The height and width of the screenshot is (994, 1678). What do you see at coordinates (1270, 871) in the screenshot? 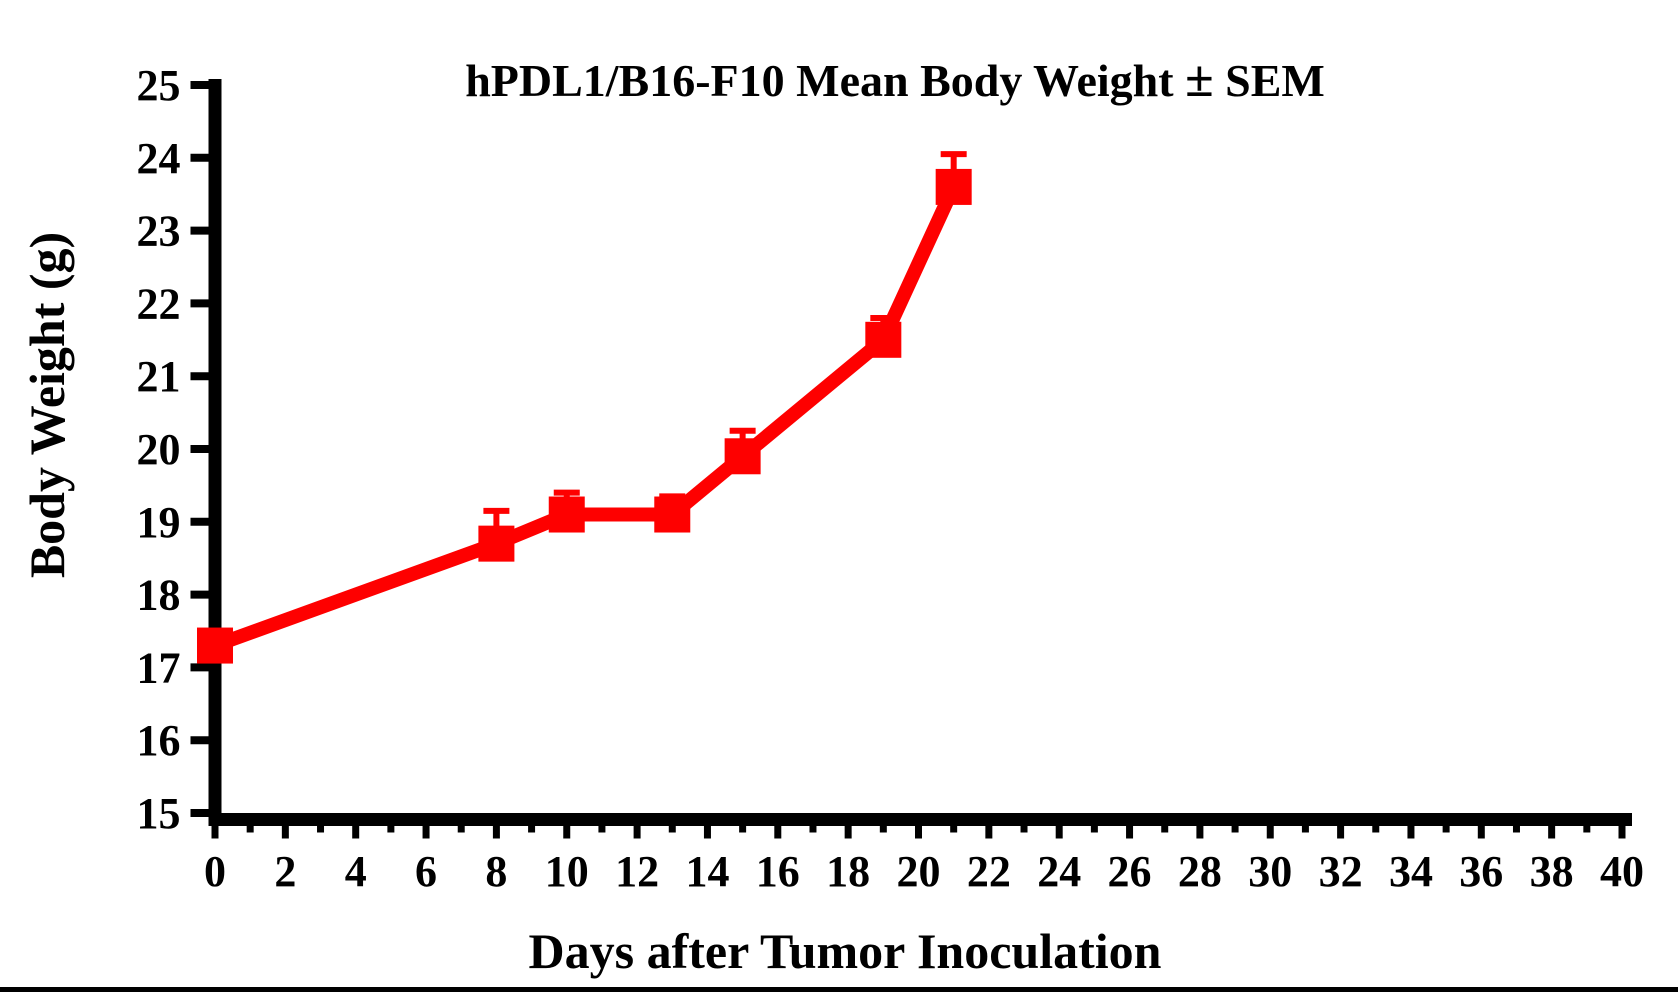
I see `x-tick-label: 30` at bounding box center [1270, 871].